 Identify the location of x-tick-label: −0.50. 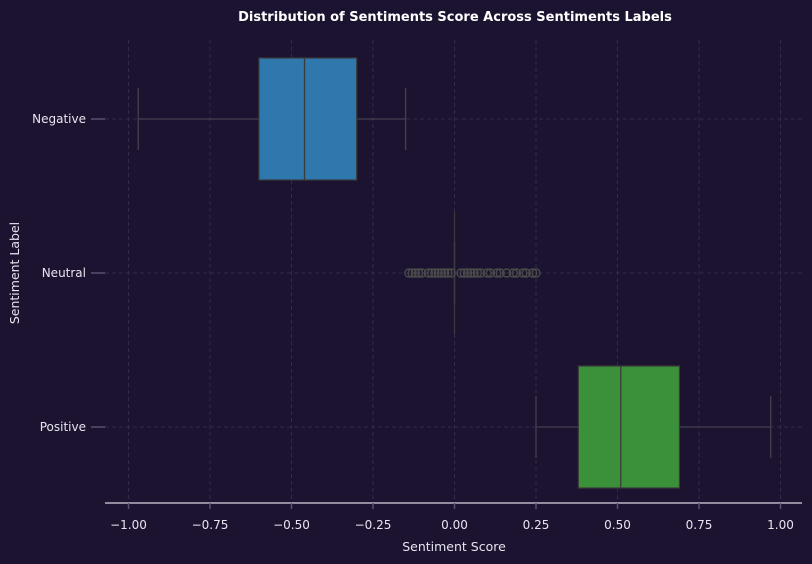
(291, 525).